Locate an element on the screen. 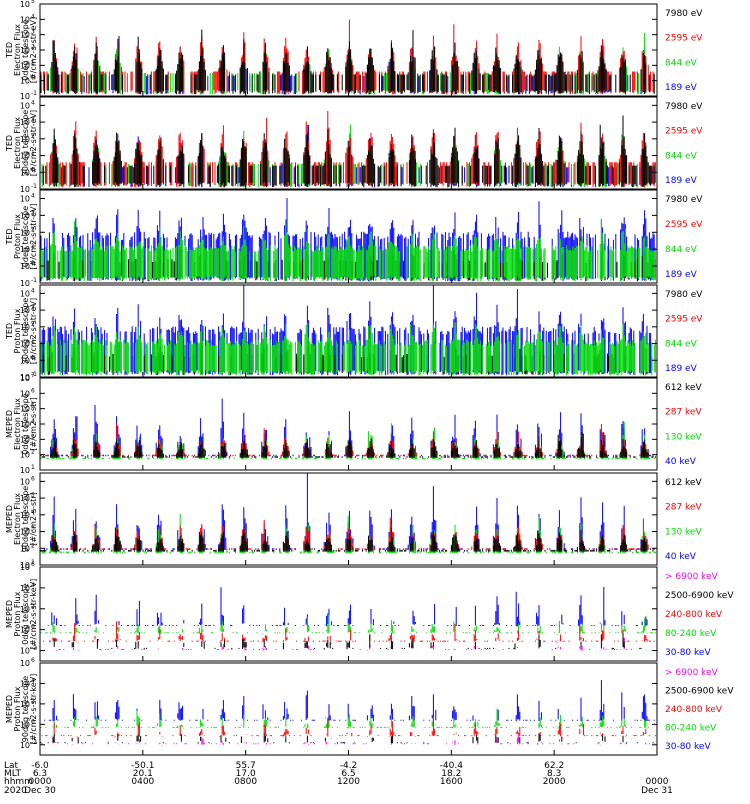 This screenshot has width=750, height=804. y-tick-exponent: 0 is located at coordinates (33, 721).